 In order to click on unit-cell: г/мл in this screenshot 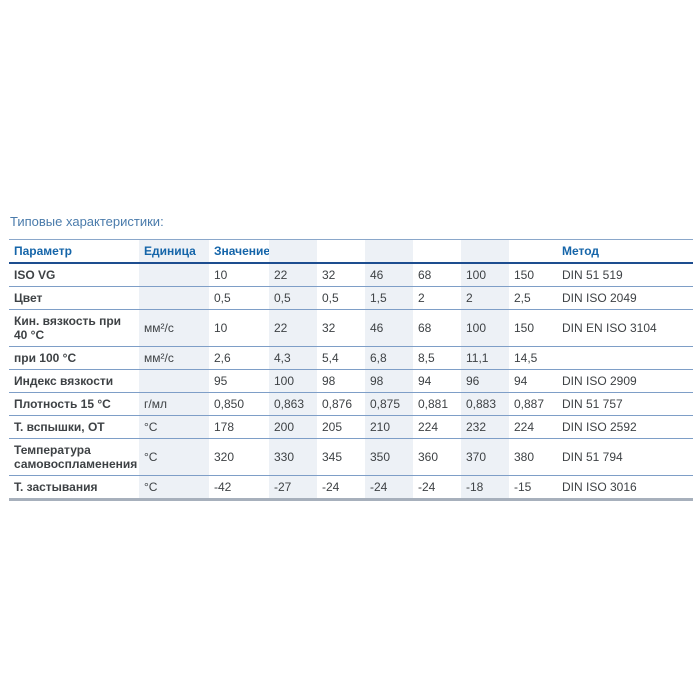, I will do `click(174, 404)`.